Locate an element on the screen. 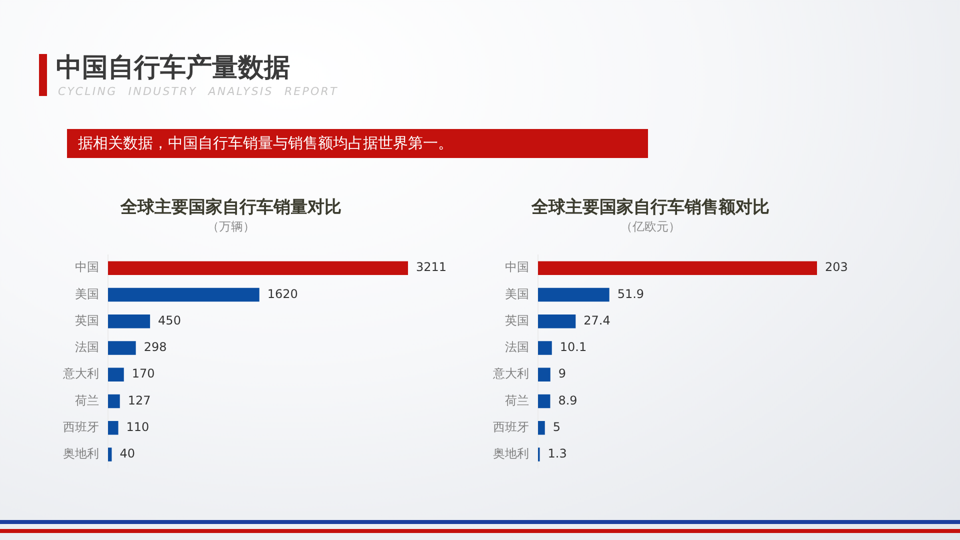 Image resolution: width=960 pixels, height=540 pixels. data-label: 3211 is located at coordinates (431, 267).